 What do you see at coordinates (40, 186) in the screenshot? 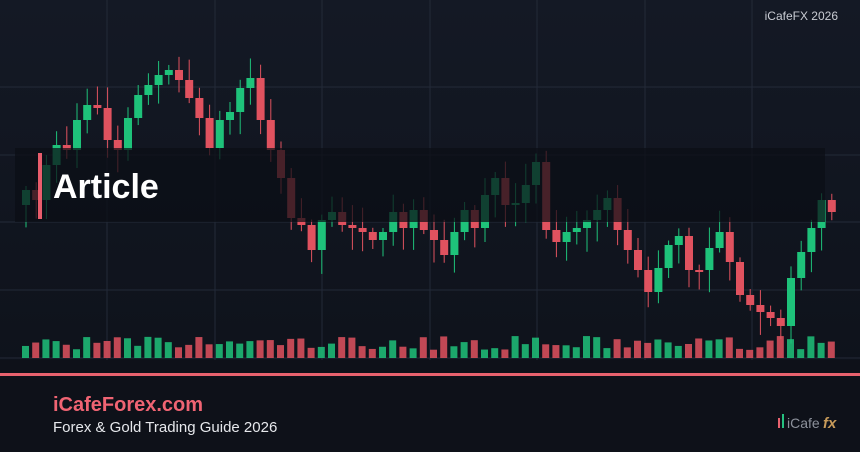
I see `title-accent` at bounding box center [40, 186].